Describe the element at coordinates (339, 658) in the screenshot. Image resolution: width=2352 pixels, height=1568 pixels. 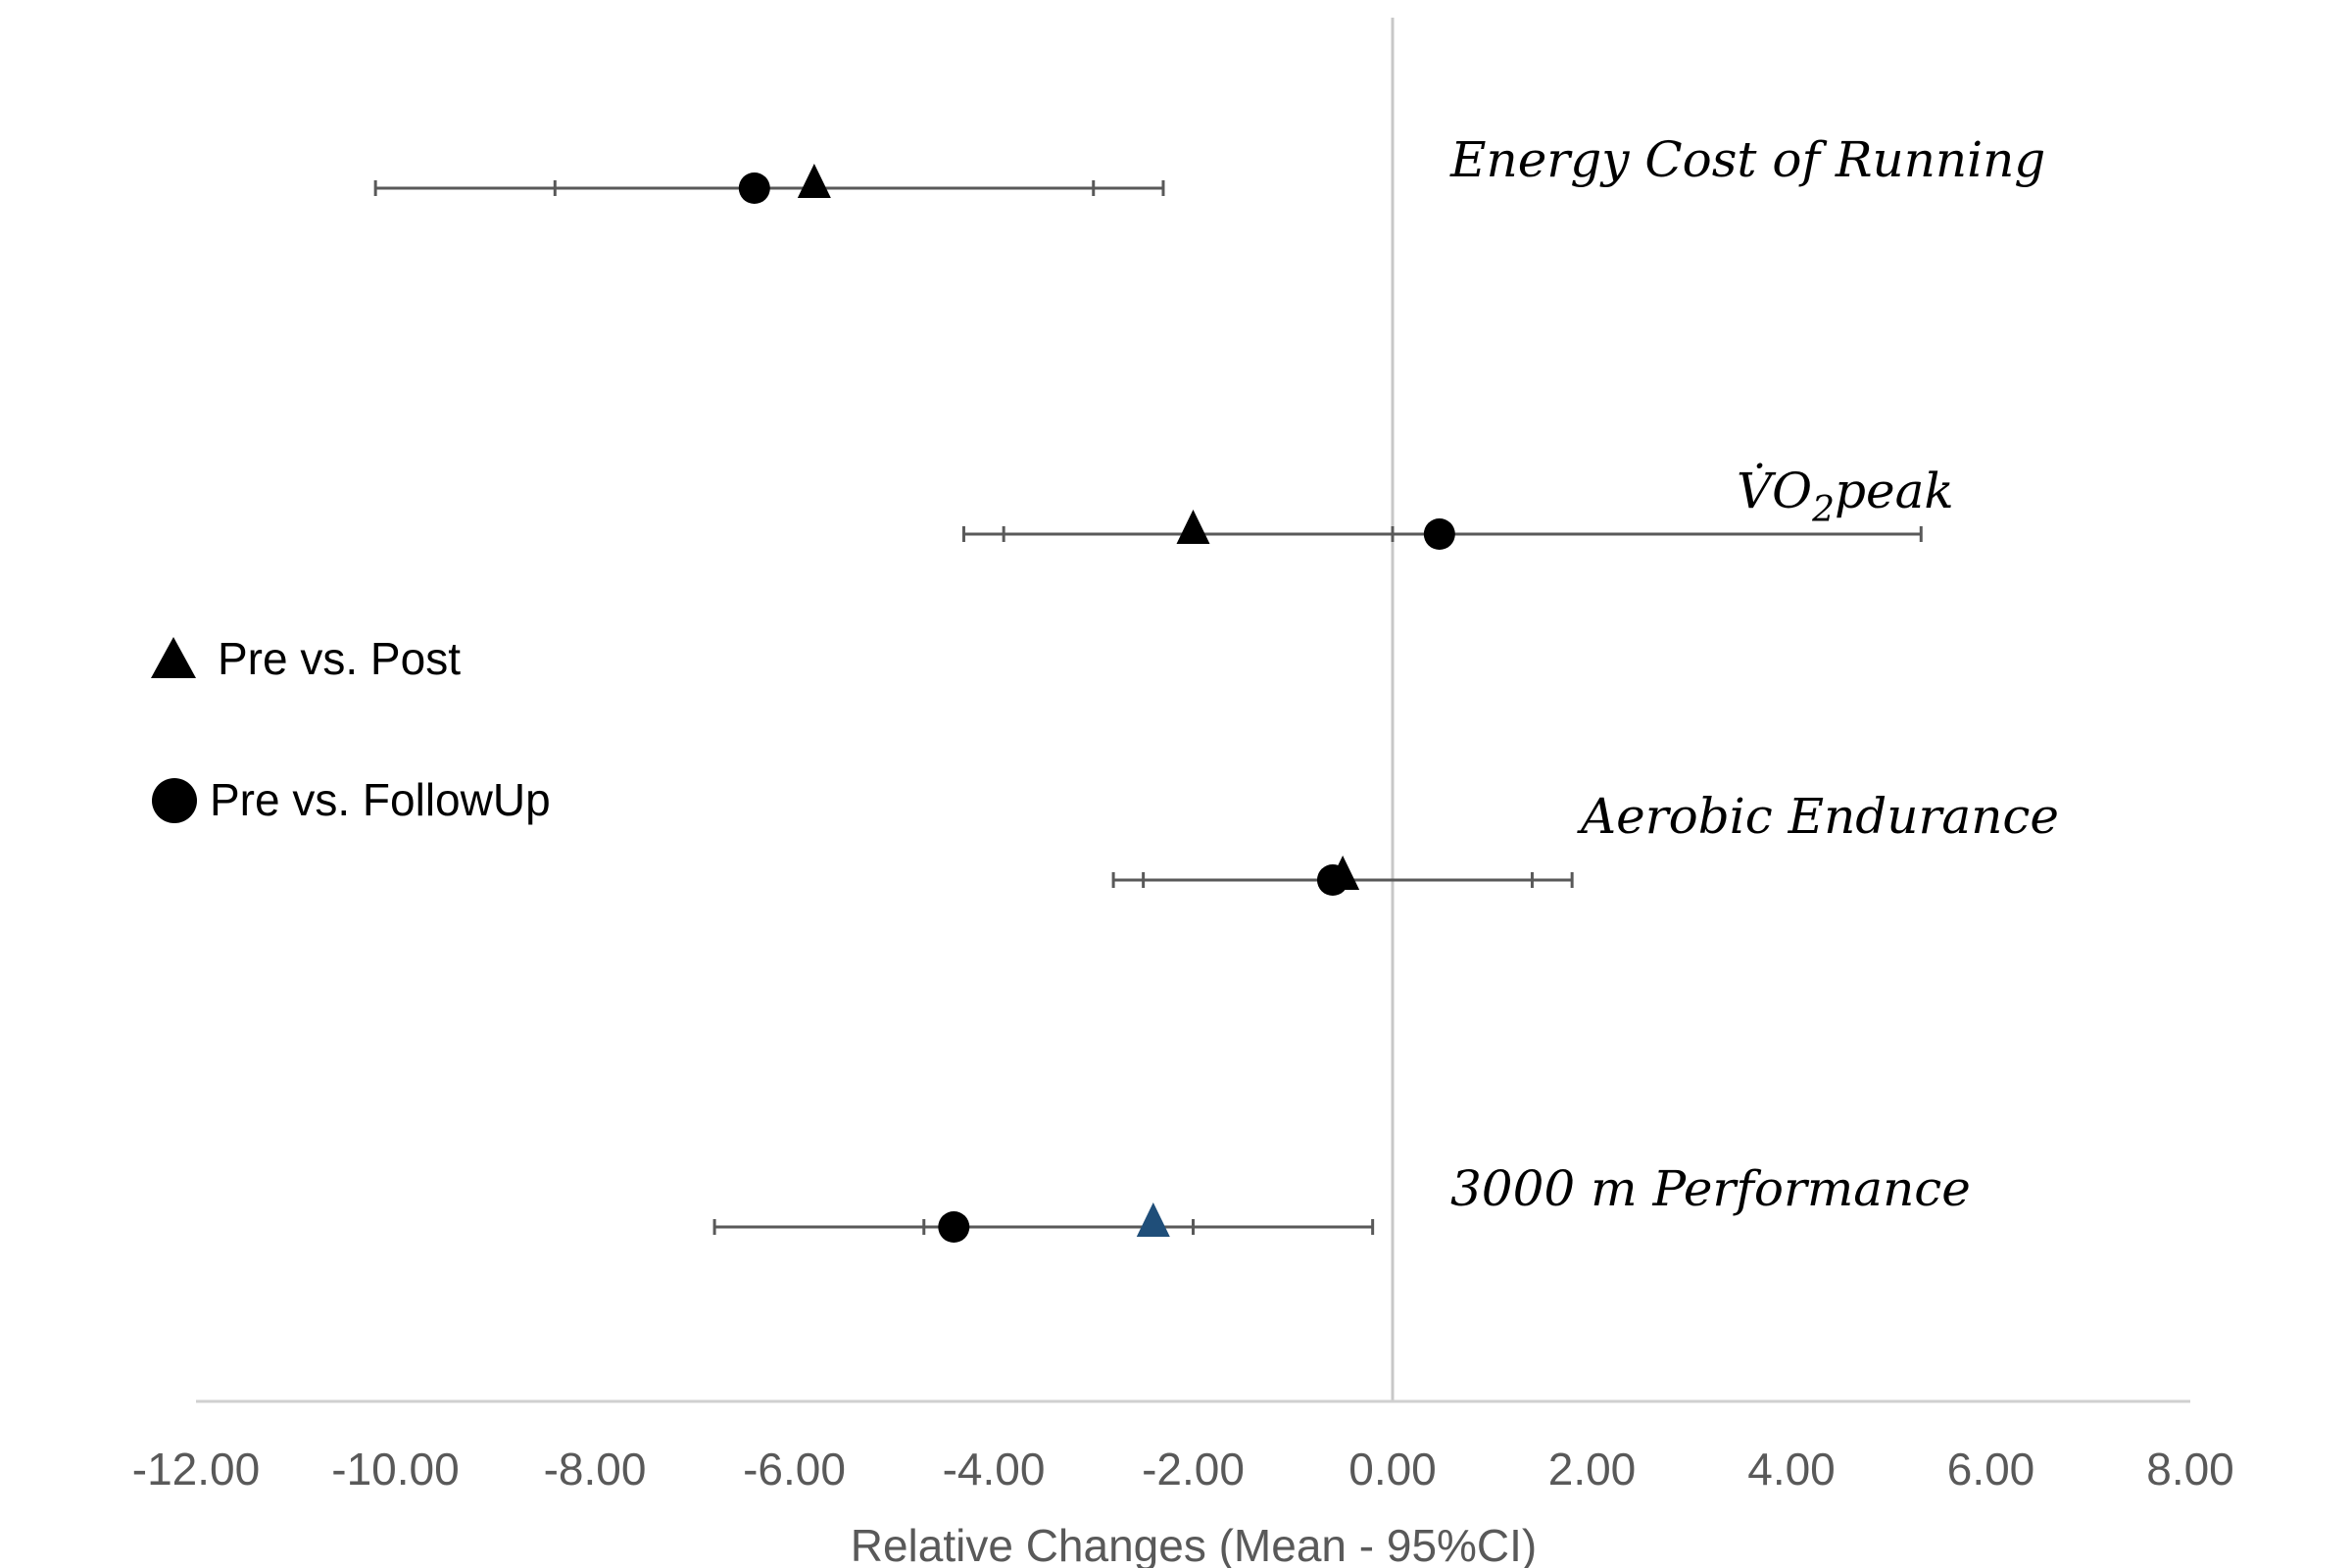
I see `legend-label: Pre vs. Post` at that location.